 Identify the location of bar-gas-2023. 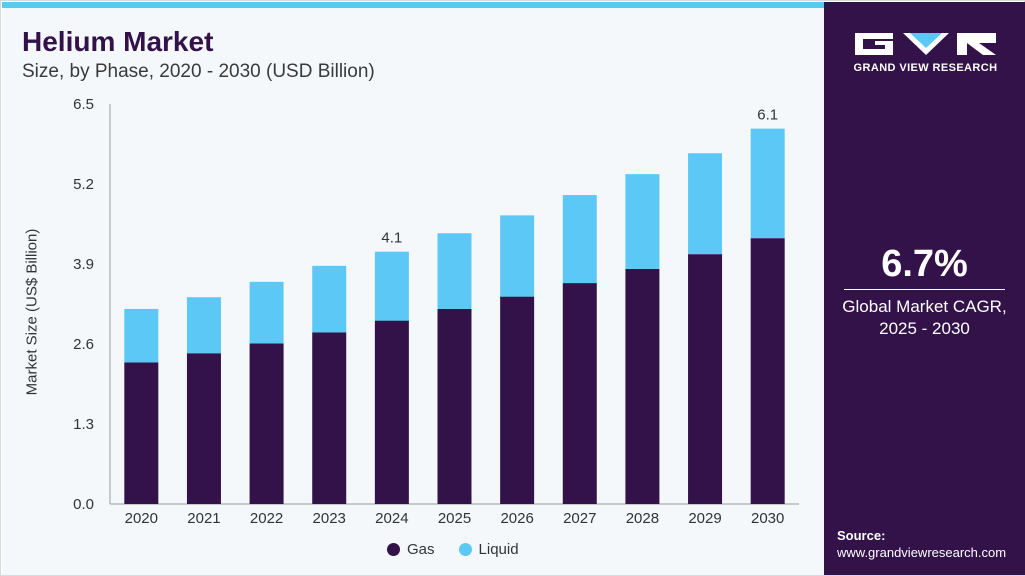
(329, 418).